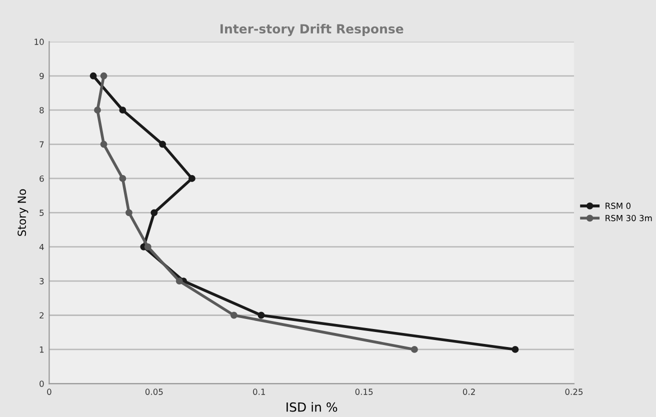 Image resolution: width=656 pixels, height=417 pixels. What do you see at coordinates (23, 212) in the screenshot?
I see `y-axis-title: Story No` at bounding box center [23, 212].